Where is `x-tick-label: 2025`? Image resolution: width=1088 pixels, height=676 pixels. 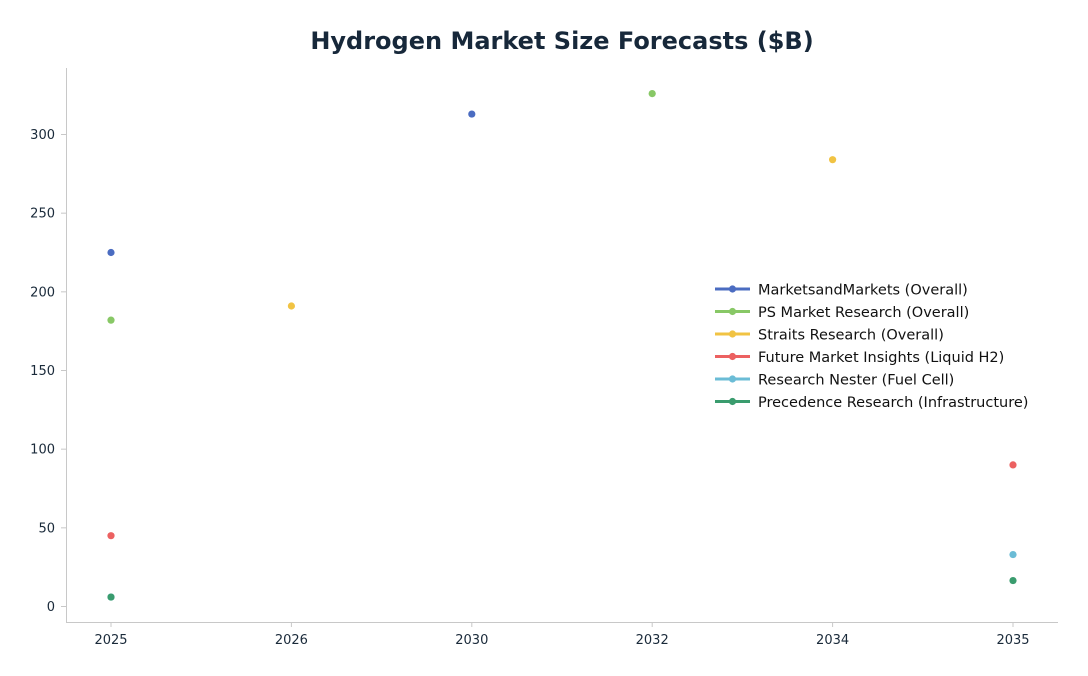
x-tick-label: 2025 is located at coordinates (110, 640).